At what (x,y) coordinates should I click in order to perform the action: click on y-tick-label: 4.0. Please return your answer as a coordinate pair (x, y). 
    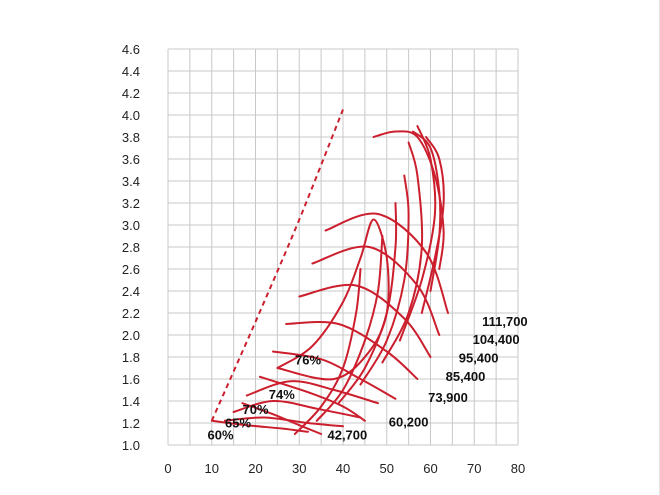
    Looking at the image, I should click on (131, 115).